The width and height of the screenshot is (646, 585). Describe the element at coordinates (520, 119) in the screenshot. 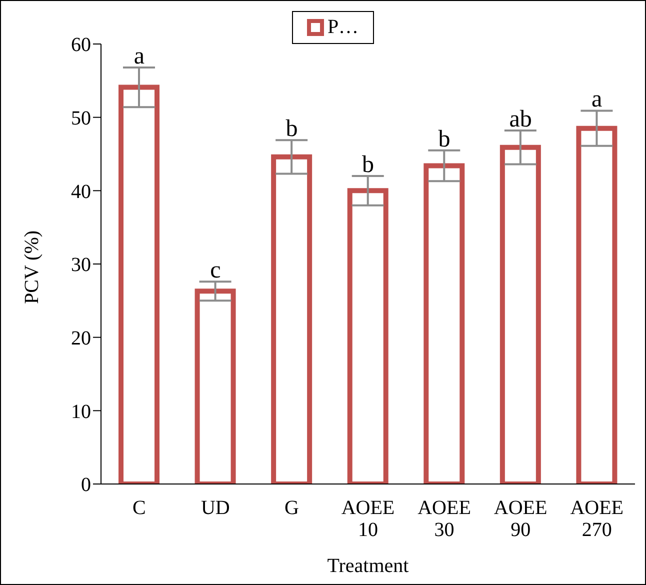

I see `annotation: ab` at that location.